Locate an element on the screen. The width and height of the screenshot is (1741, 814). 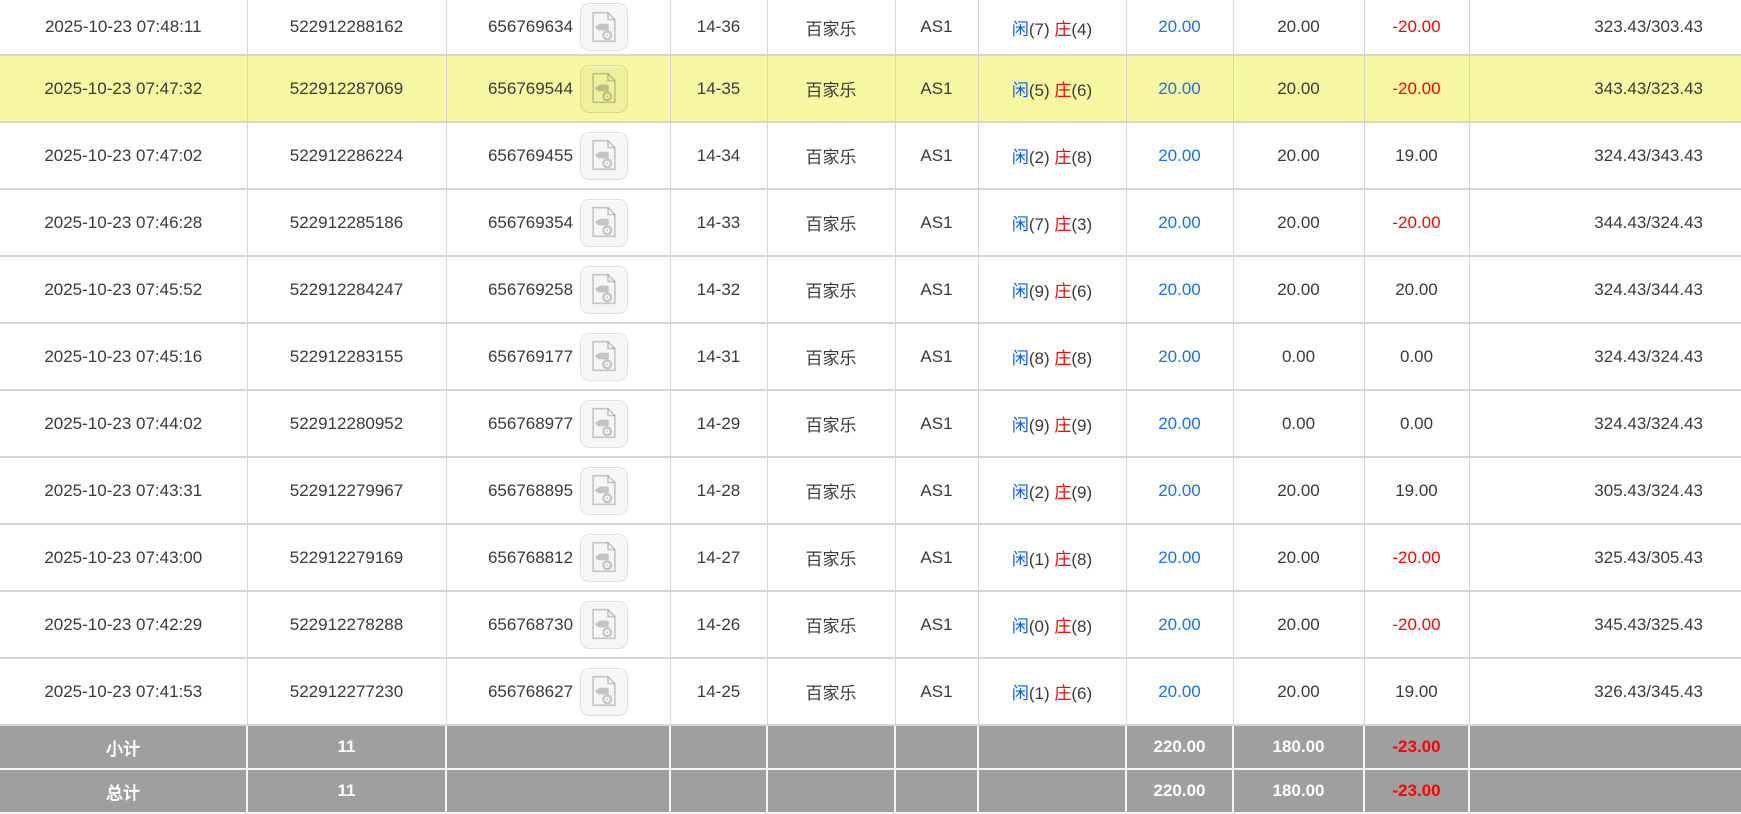
game-result-cell: 闲(7) 庄(4) is located at coordinates (1052, 28).